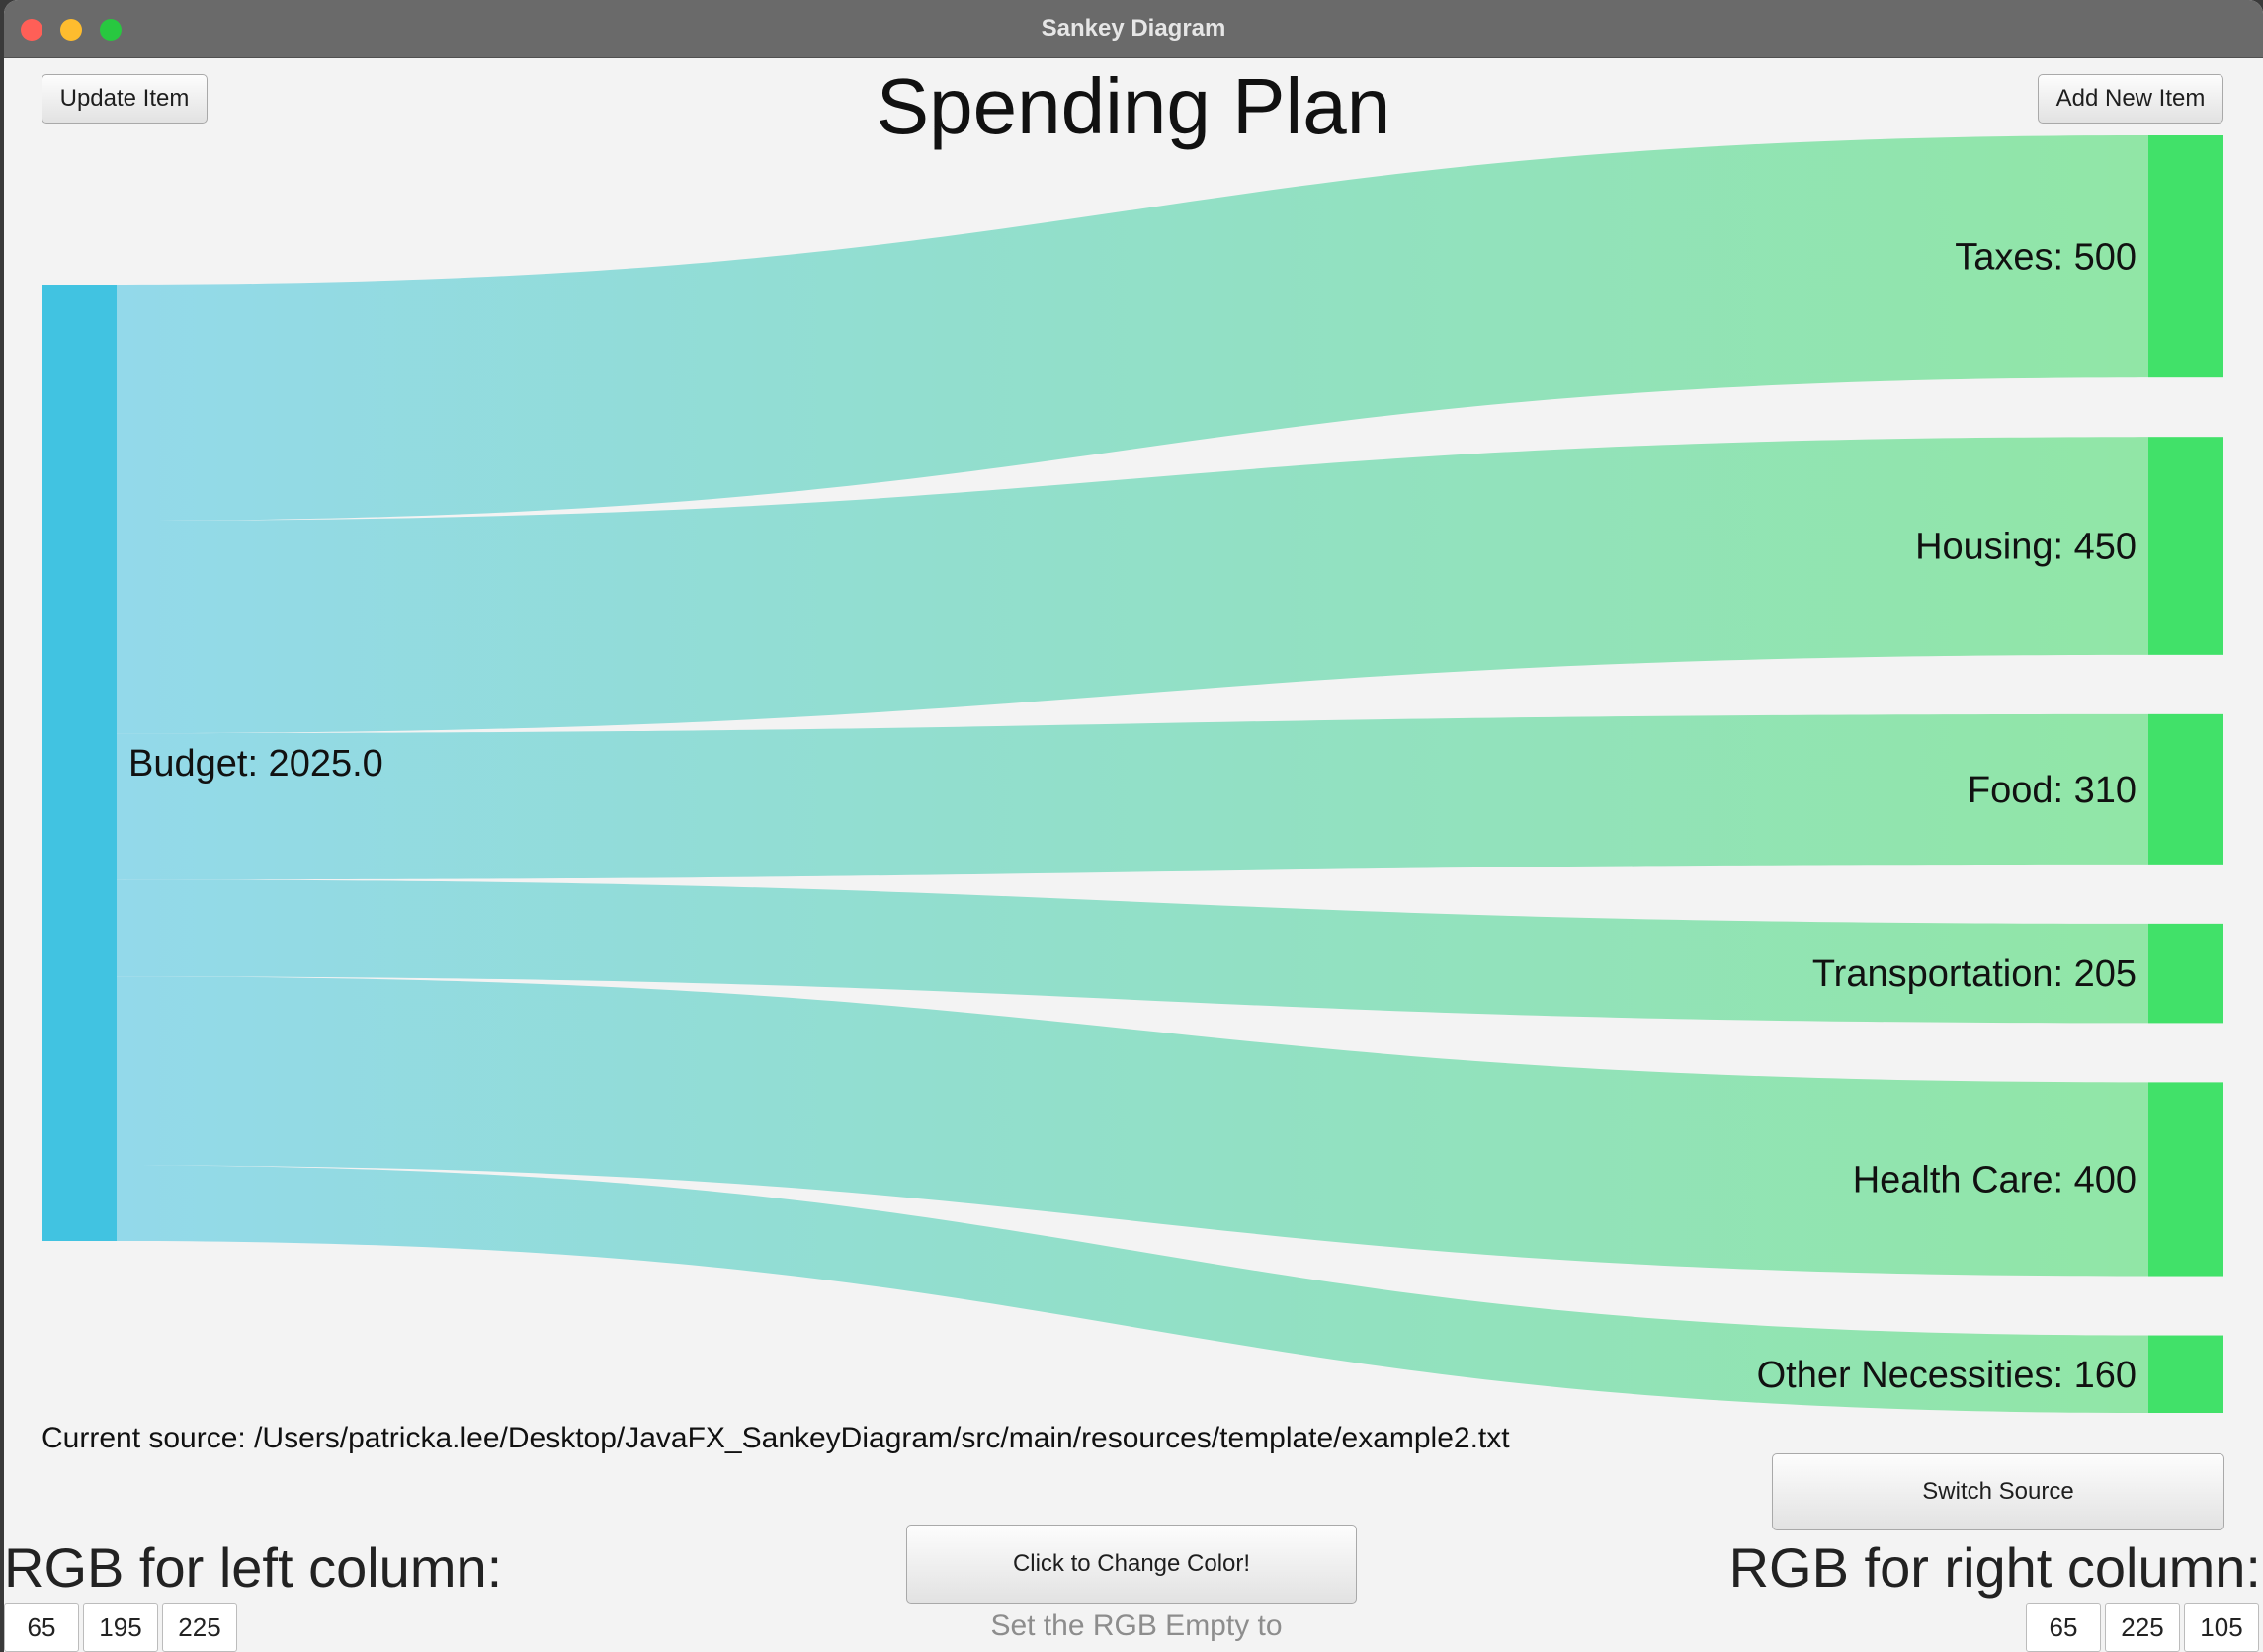 Image resolution: width=2263 pixels, height=1652 pixels. Describe the element at coordinates (1136, 1631) in the screenshot. I see `randomize-hint: Set the RGB Empty to Randomize.` at that location.